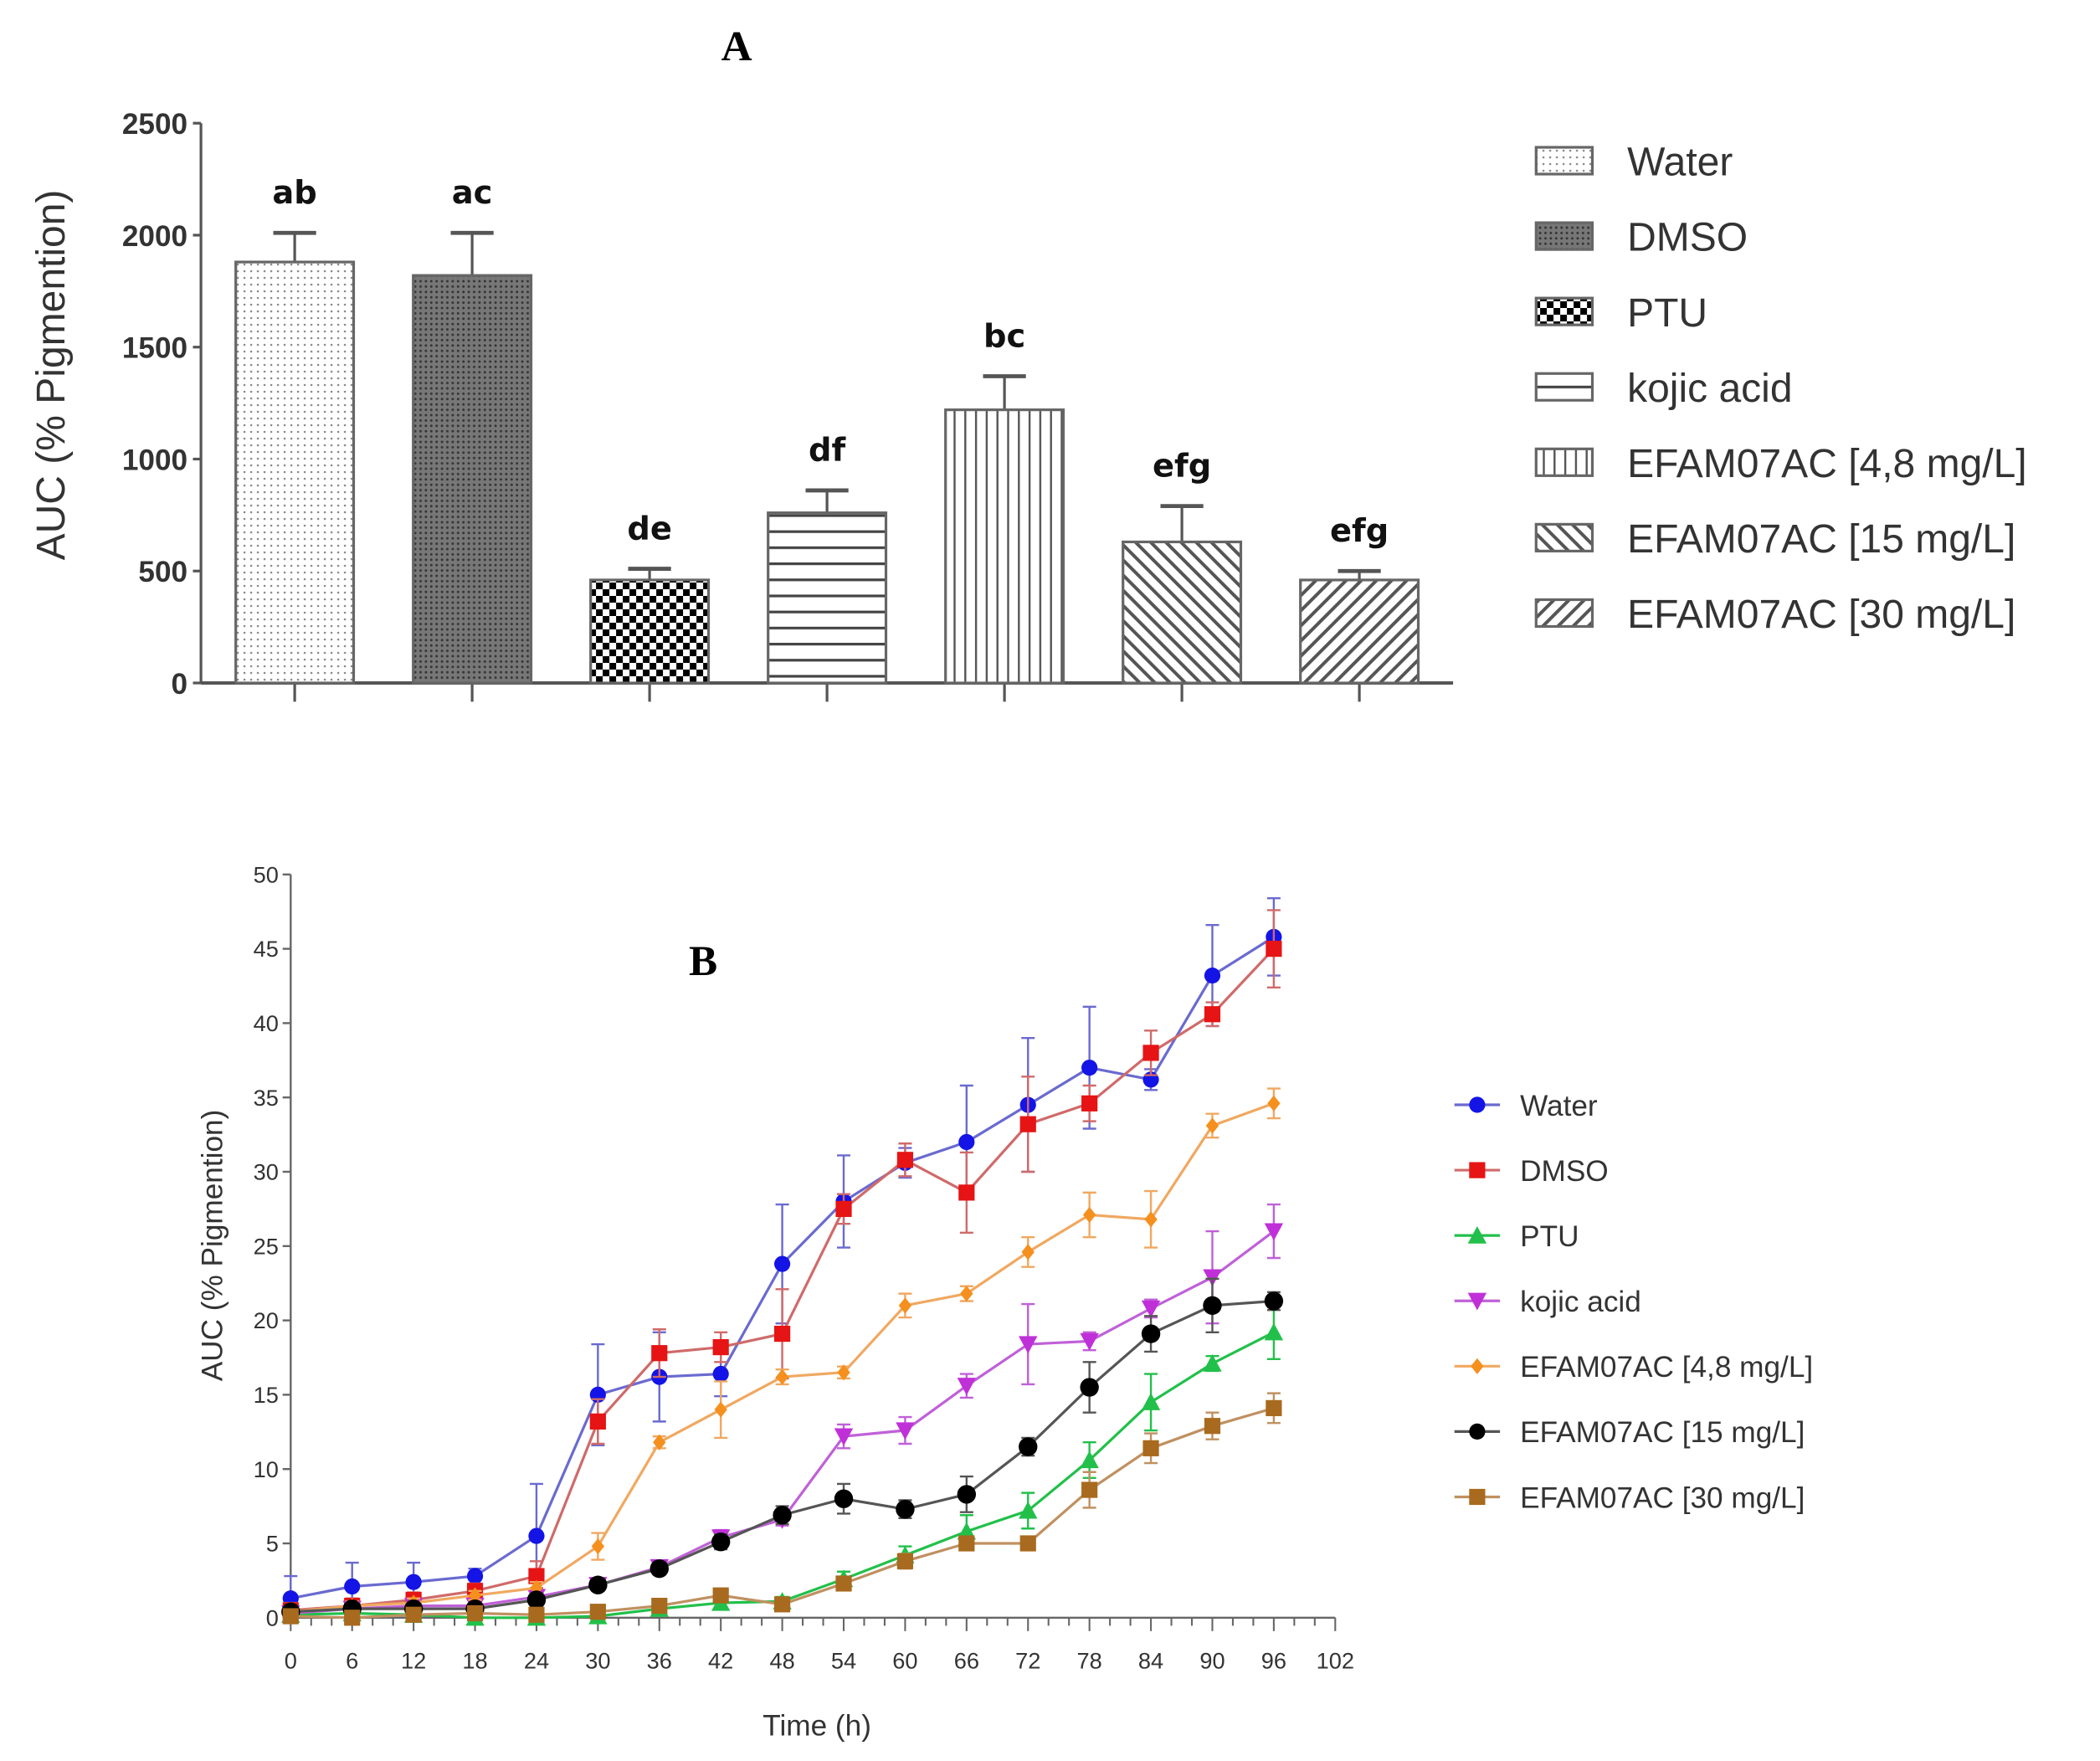  I want to click on bar-annotation: ac, so click(472, 193).